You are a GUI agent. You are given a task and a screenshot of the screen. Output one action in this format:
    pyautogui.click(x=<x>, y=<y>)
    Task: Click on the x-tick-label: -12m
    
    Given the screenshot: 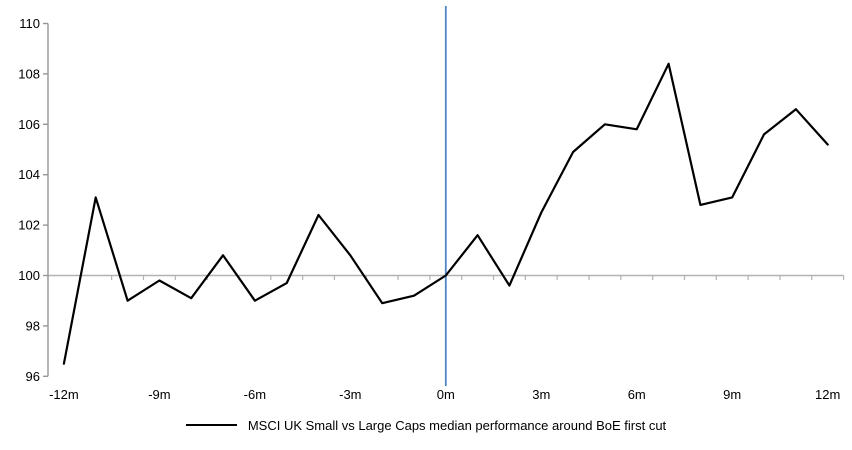 What is the action you would take?
    pyautogui.click(x=64, y=394)
    